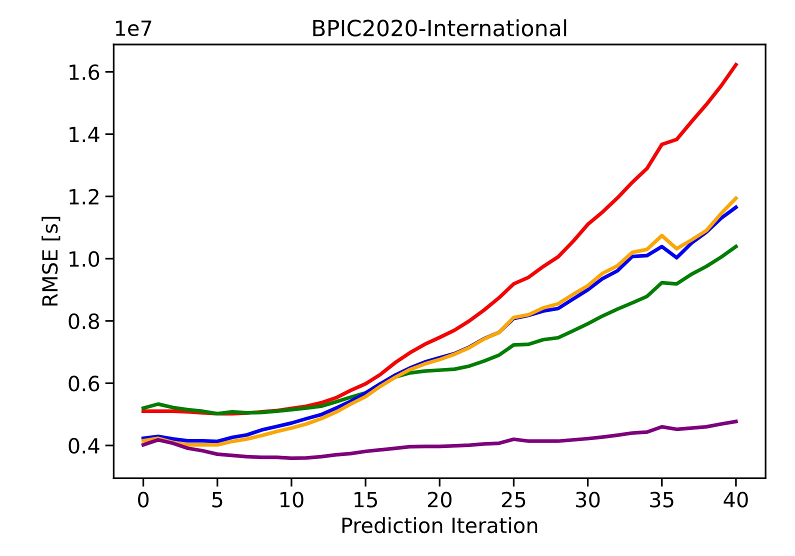  What do you see at coordinates (85, 134) in the screenshot?
I see `y-tick-label: 1.4` at bounding box center [85, 134].